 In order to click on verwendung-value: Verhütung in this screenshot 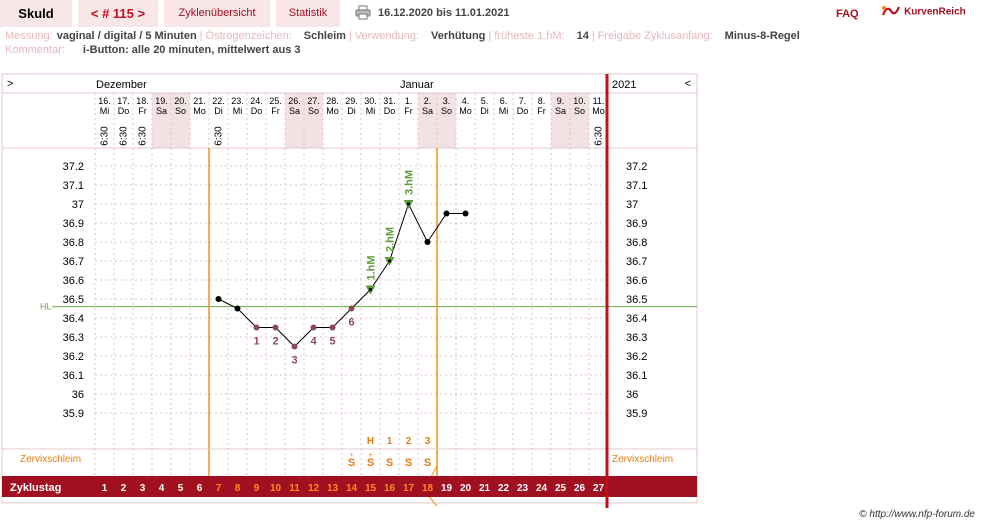, I will do `click(458, 36)`.